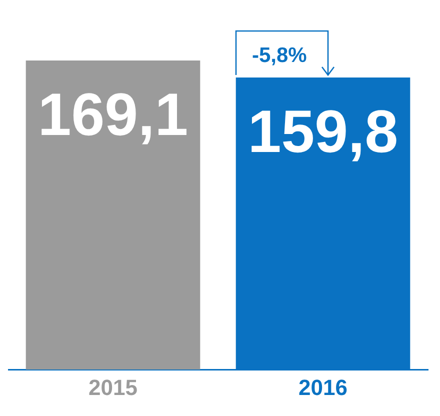  Describe the element at coordinates (323, 132) in the screenshot. I see `data-label: 159,8` at that location.